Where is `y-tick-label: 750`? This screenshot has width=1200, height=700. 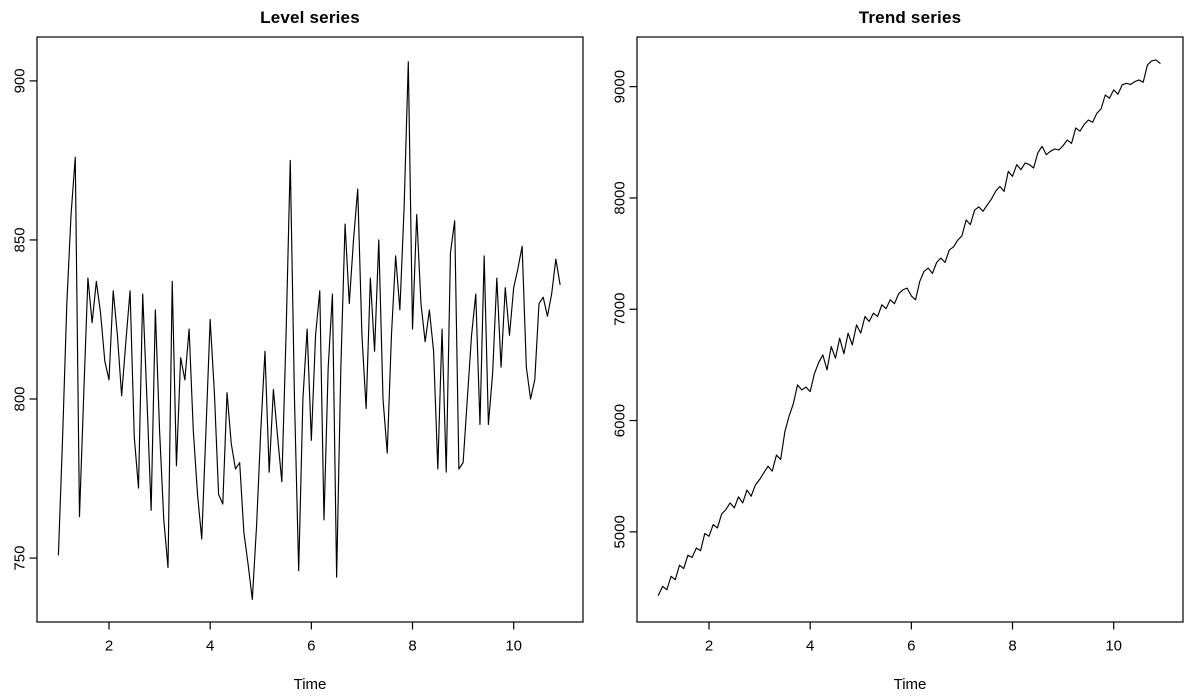 y-tick-label: 750 is located at coordinates (20, 558).